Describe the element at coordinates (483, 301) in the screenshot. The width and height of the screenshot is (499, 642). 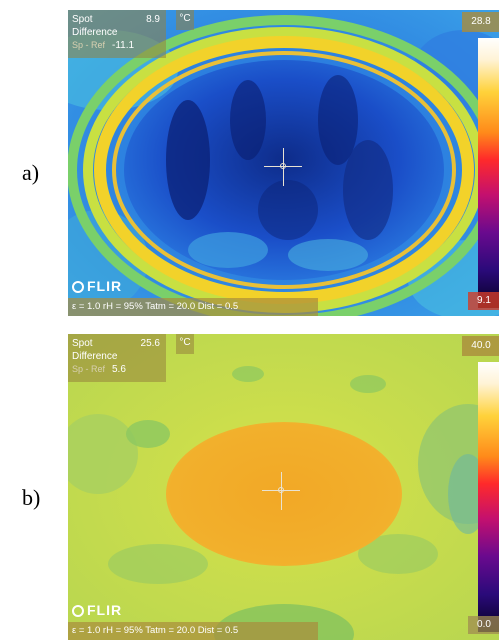
I see `scale-min-value: 9.1` at that location.